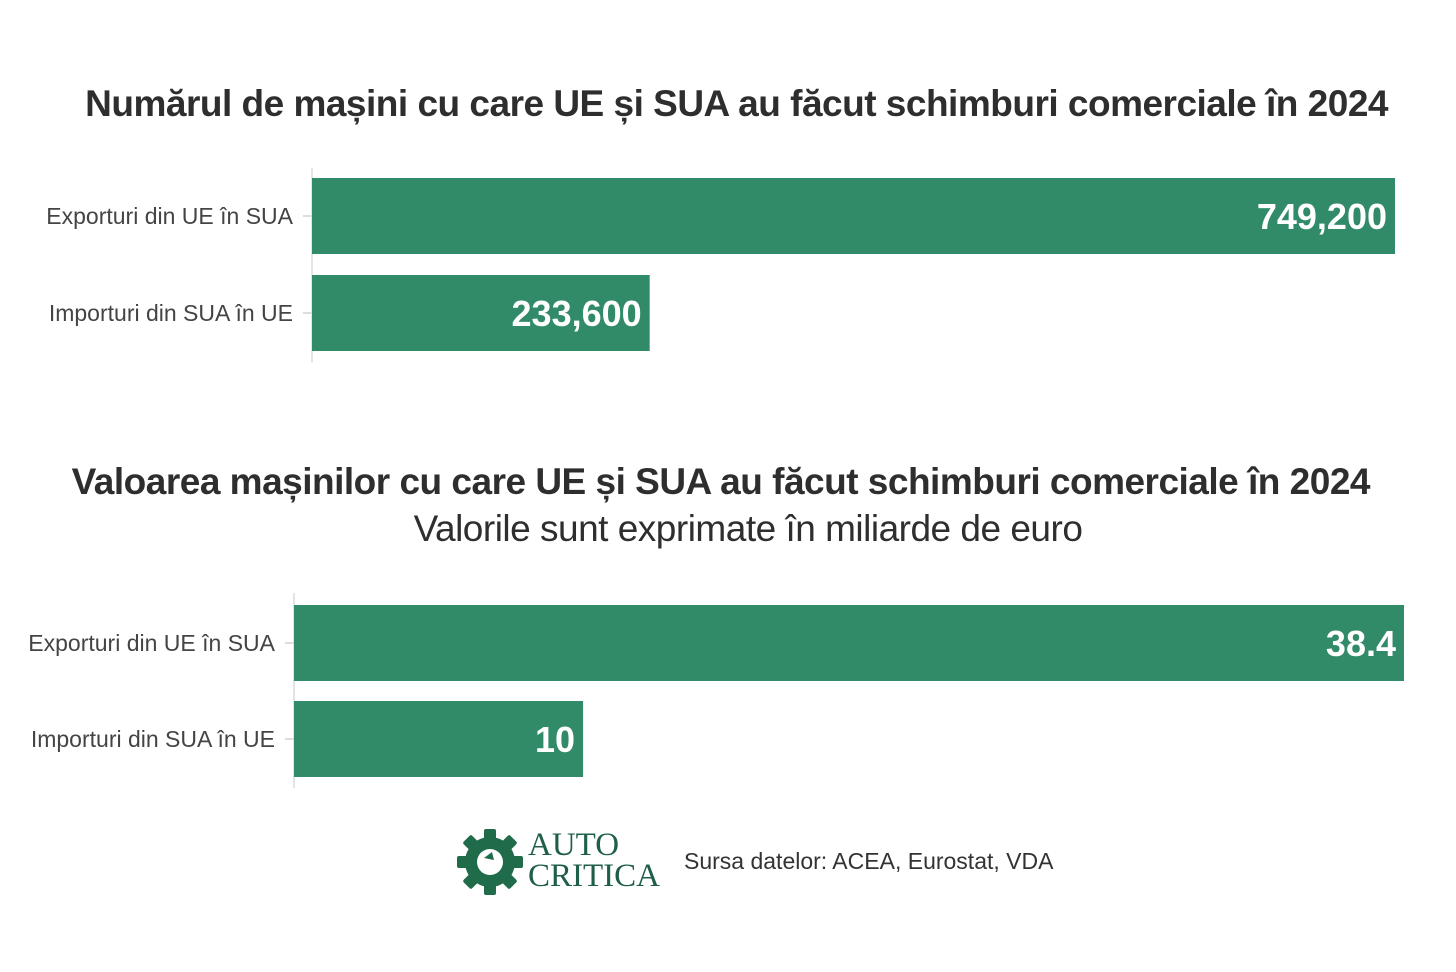  What do you see at coordinates (555, 739) in the screenshot?
I see `bar-value-label: 10` at bounding box center [555, 739].